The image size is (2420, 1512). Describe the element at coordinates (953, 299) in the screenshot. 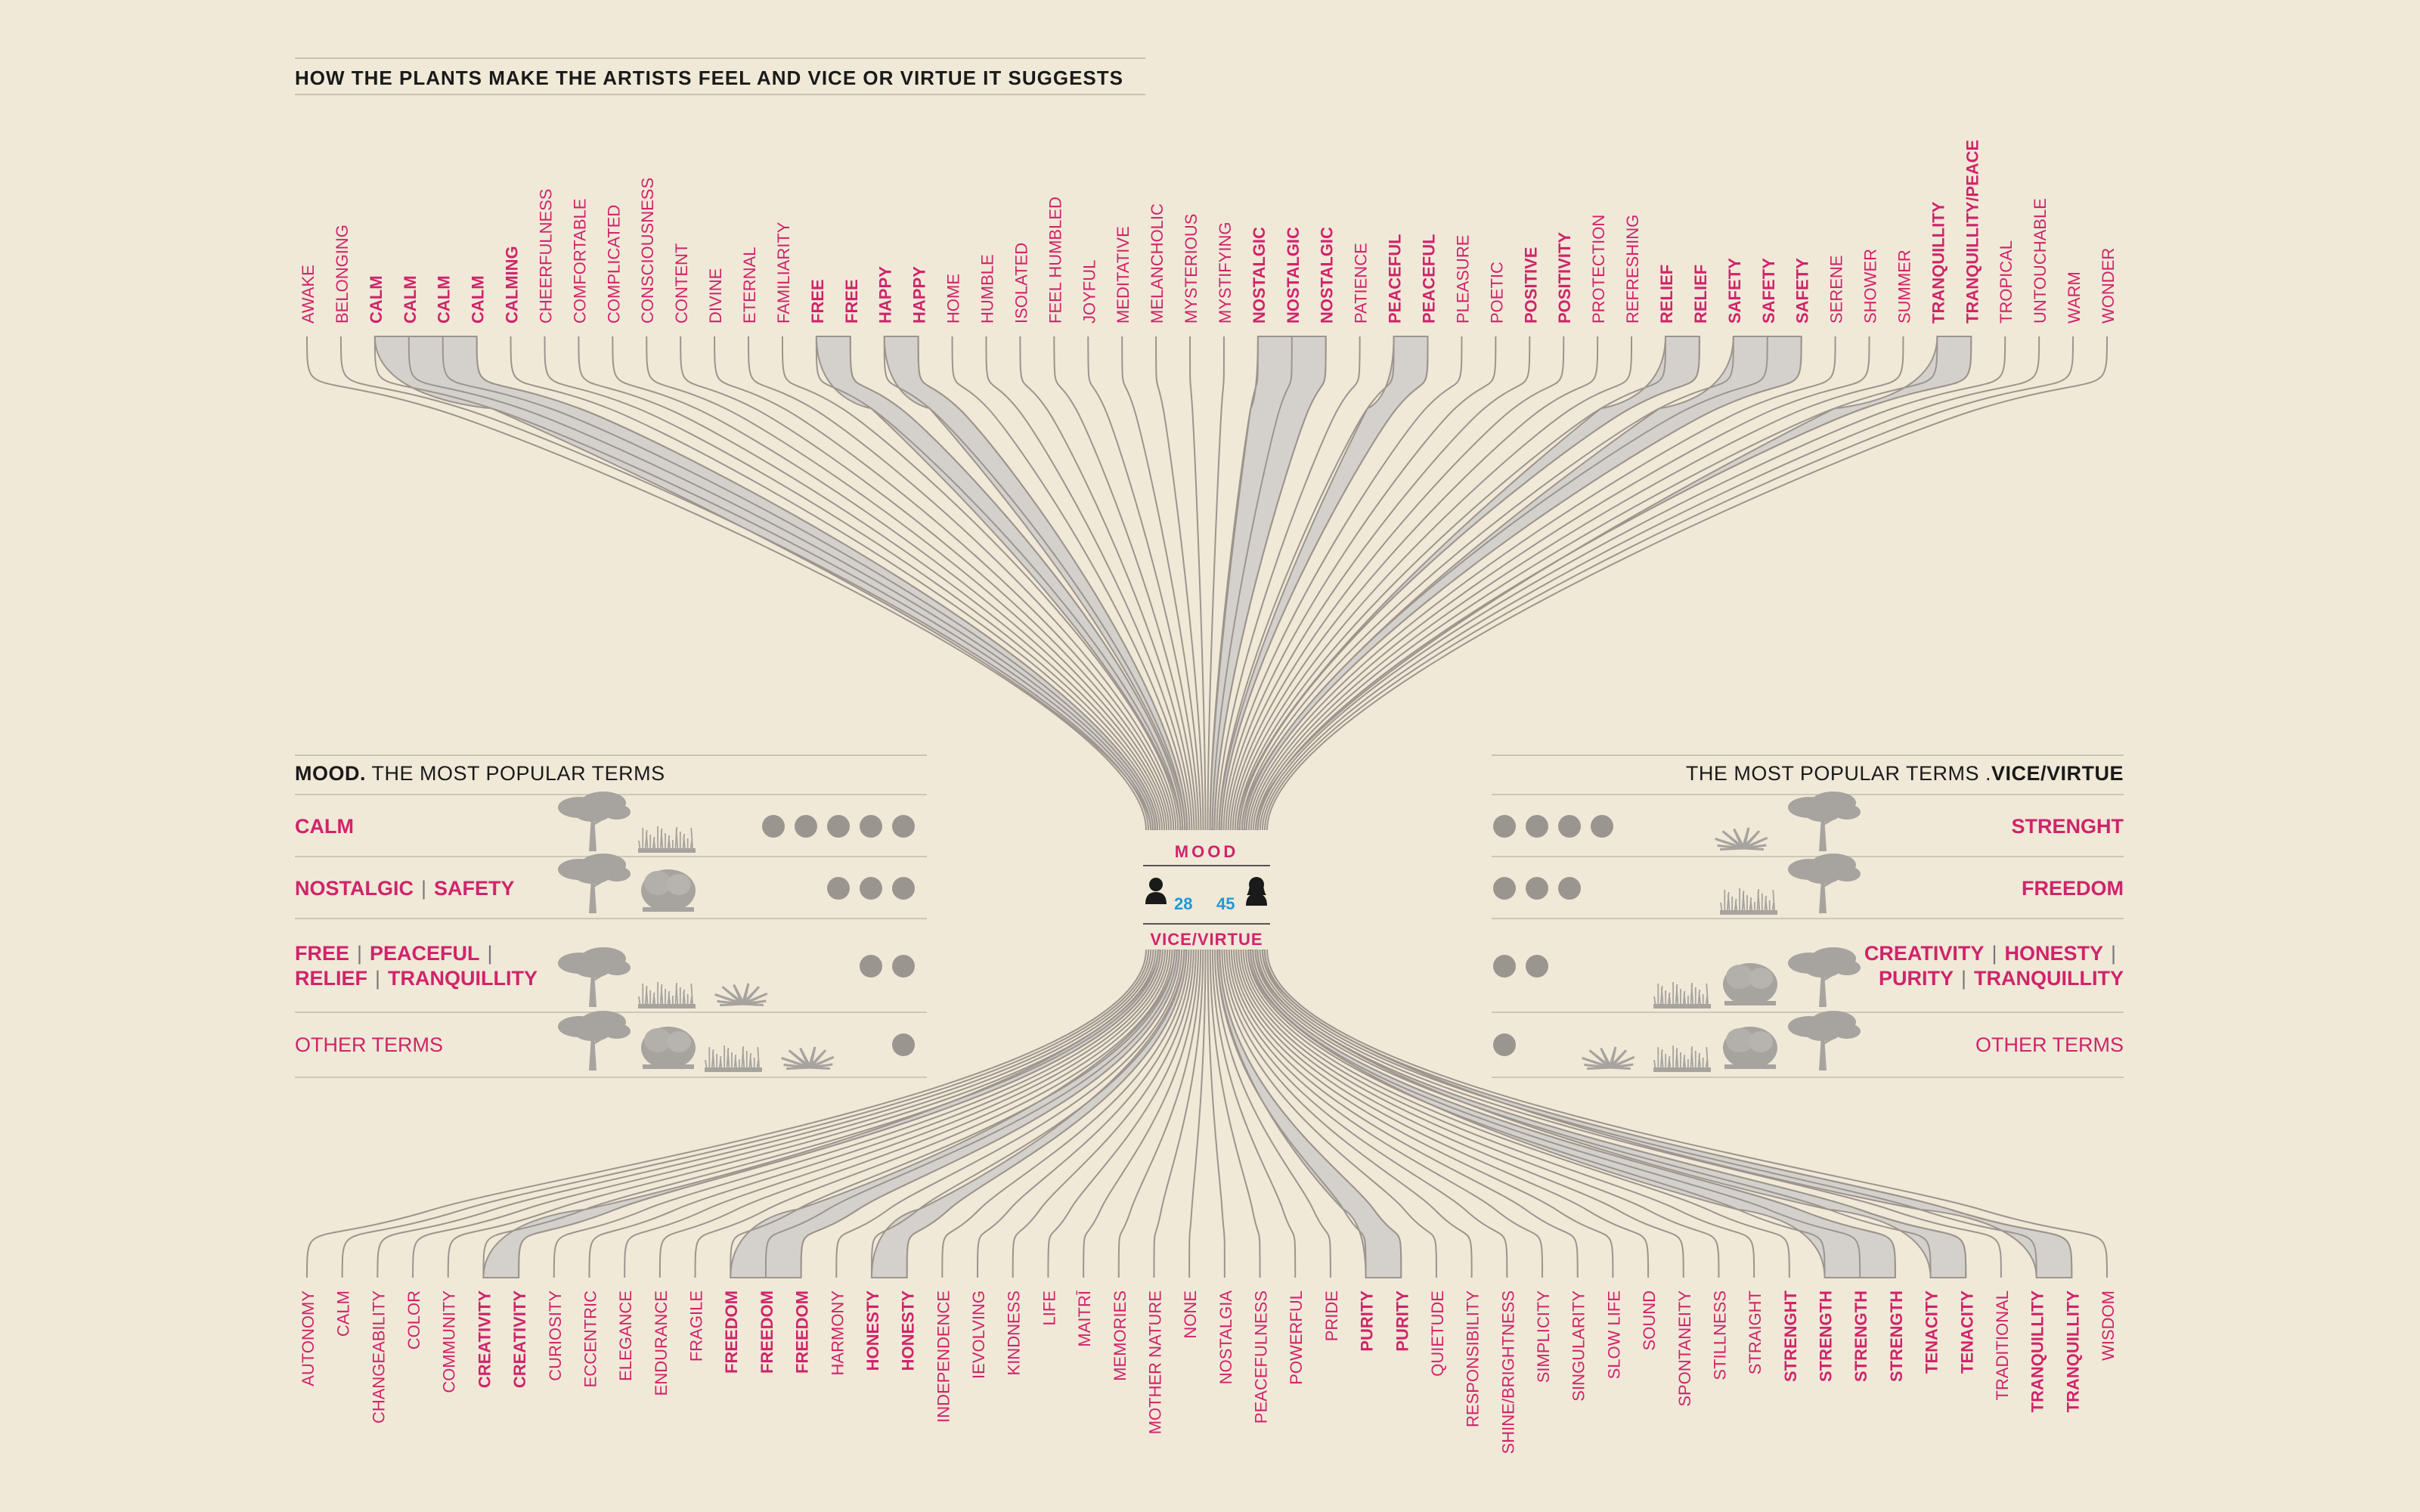

I see `mood-term-label: HOME` at that location.